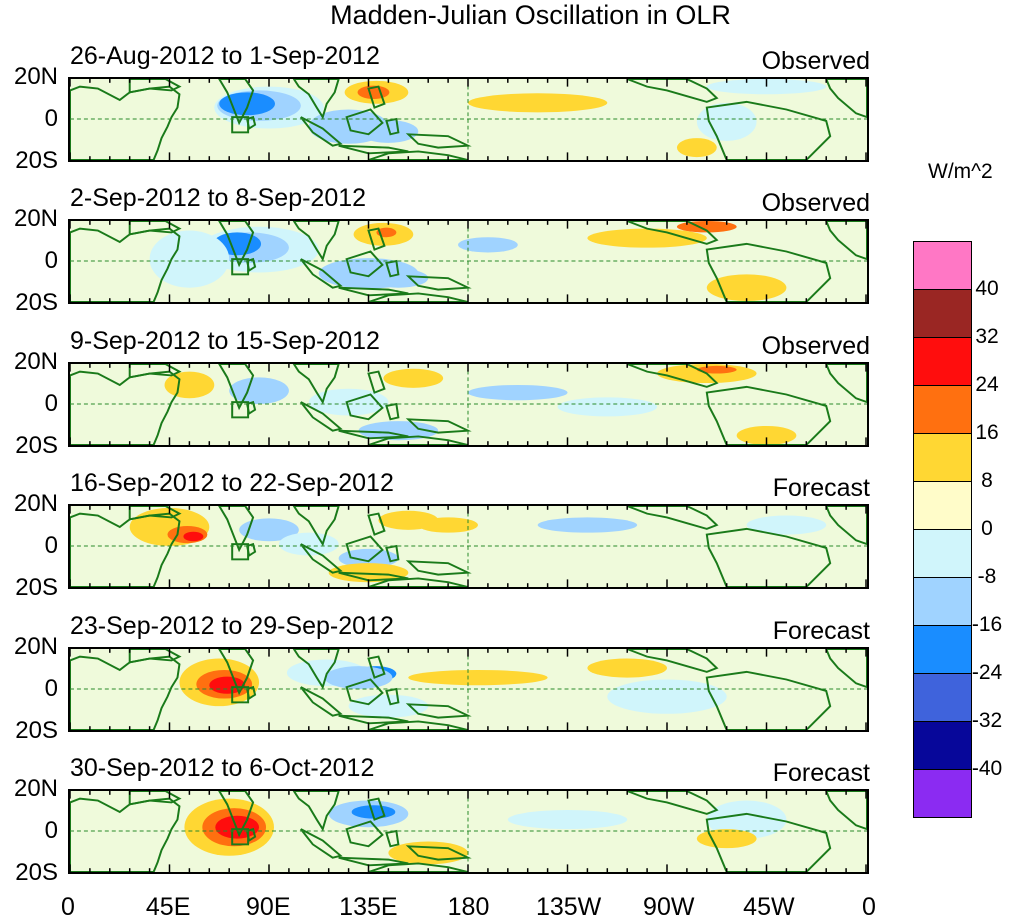  What do you see at coordinates (987, 672) in the screenshot?
I see `colorbar-label: -24` at bounding box center [987, 672].